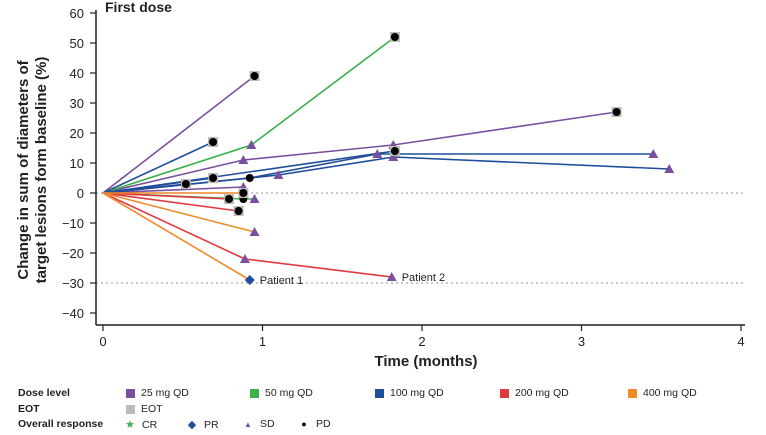 Image resolution: width=766 pixels, height=435 pixels. I want to click on legend-dose-50: 50 mg QD, so click(281, 393).